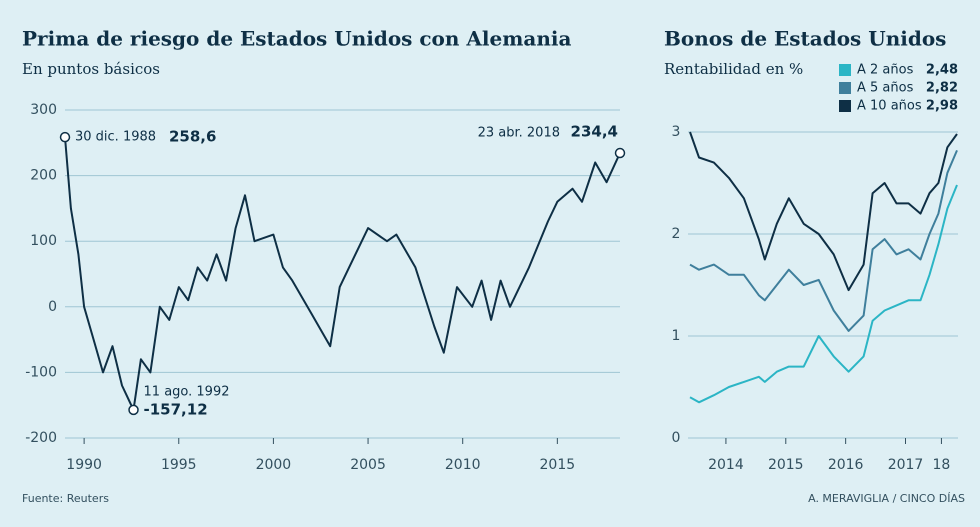 The image size is (980, 527). I want to click on x-tick-label: 1990, so click(84, 465).